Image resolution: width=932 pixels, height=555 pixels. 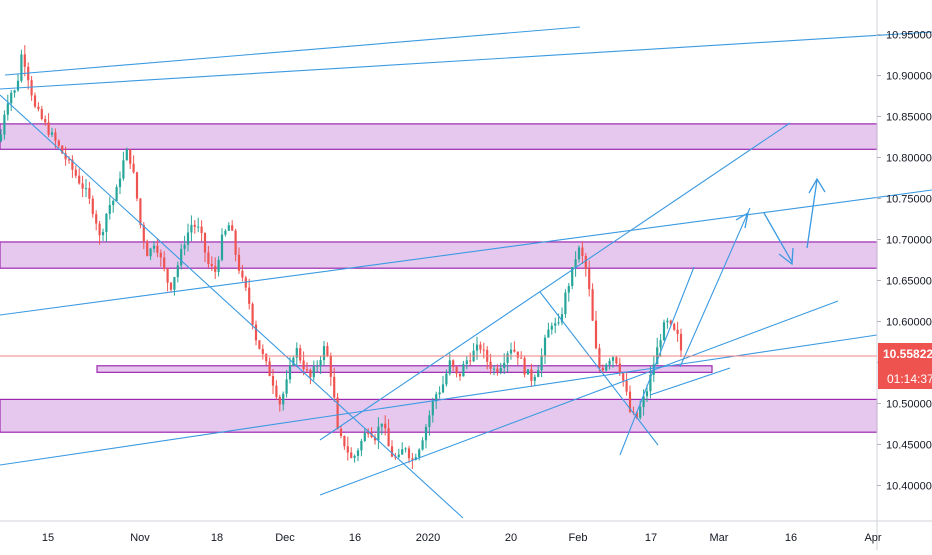 I want to click on time-tick-label: 20, so click(x=511, y=538).